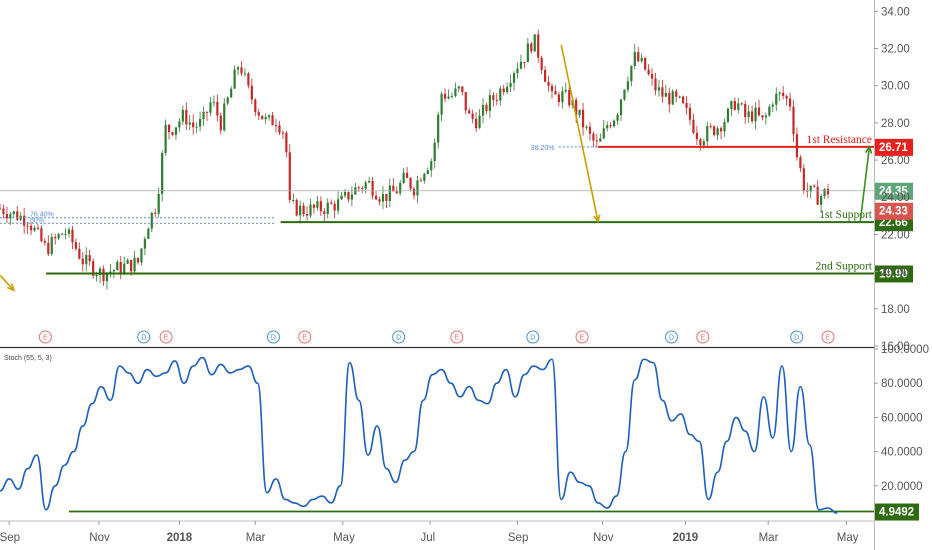 The height and width of the screenshot is (550, 932). Describe the element at coordinates (894, 211) in the screenshot. I see `current-price-red-box` at that location.